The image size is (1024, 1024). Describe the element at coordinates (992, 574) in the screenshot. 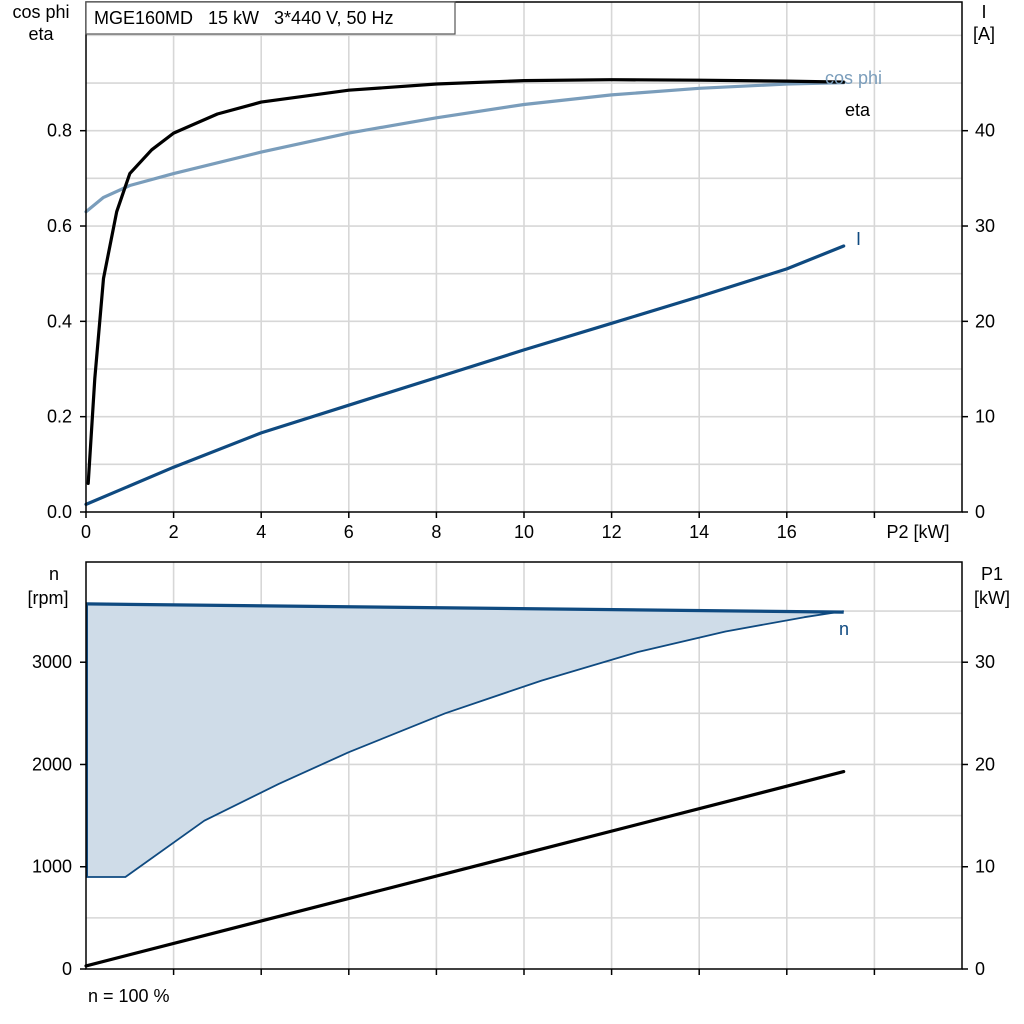

I see `bottom-right-axis-label-line1: P1` at that location.